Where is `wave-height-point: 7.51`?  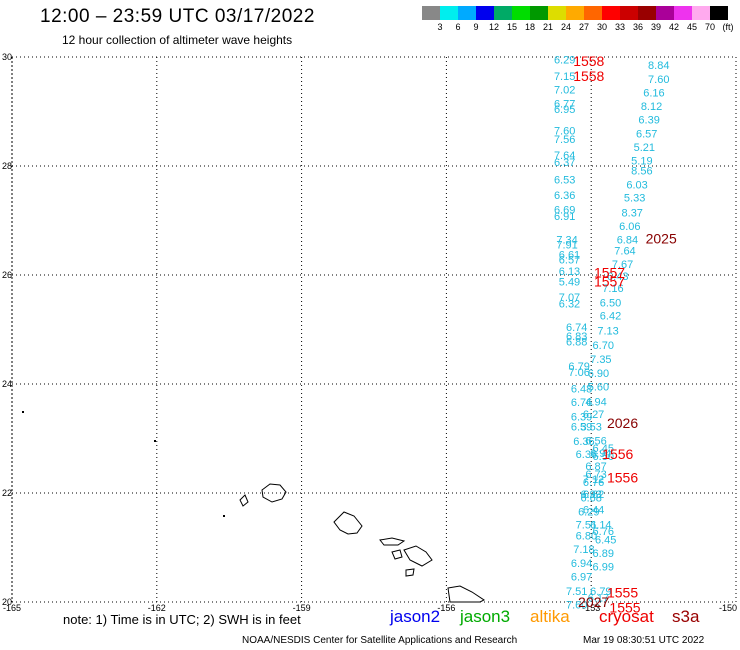
wave-height-point: 7.51 is located at coordinates (576, 592).